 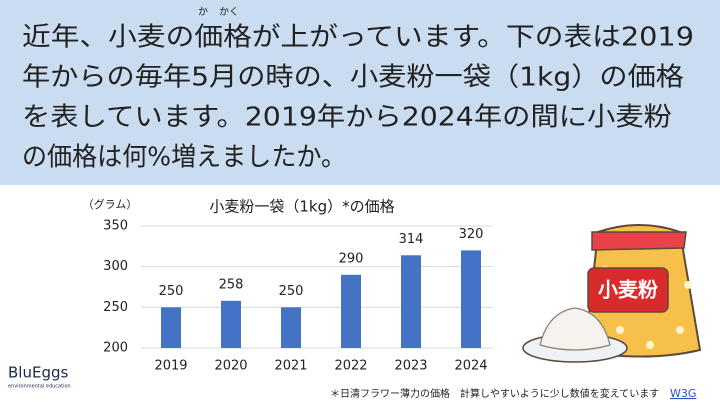 What do you see at coordinates (639, 241) in the screenshot?
I see `bag-top` at bounding box center [639, 241].